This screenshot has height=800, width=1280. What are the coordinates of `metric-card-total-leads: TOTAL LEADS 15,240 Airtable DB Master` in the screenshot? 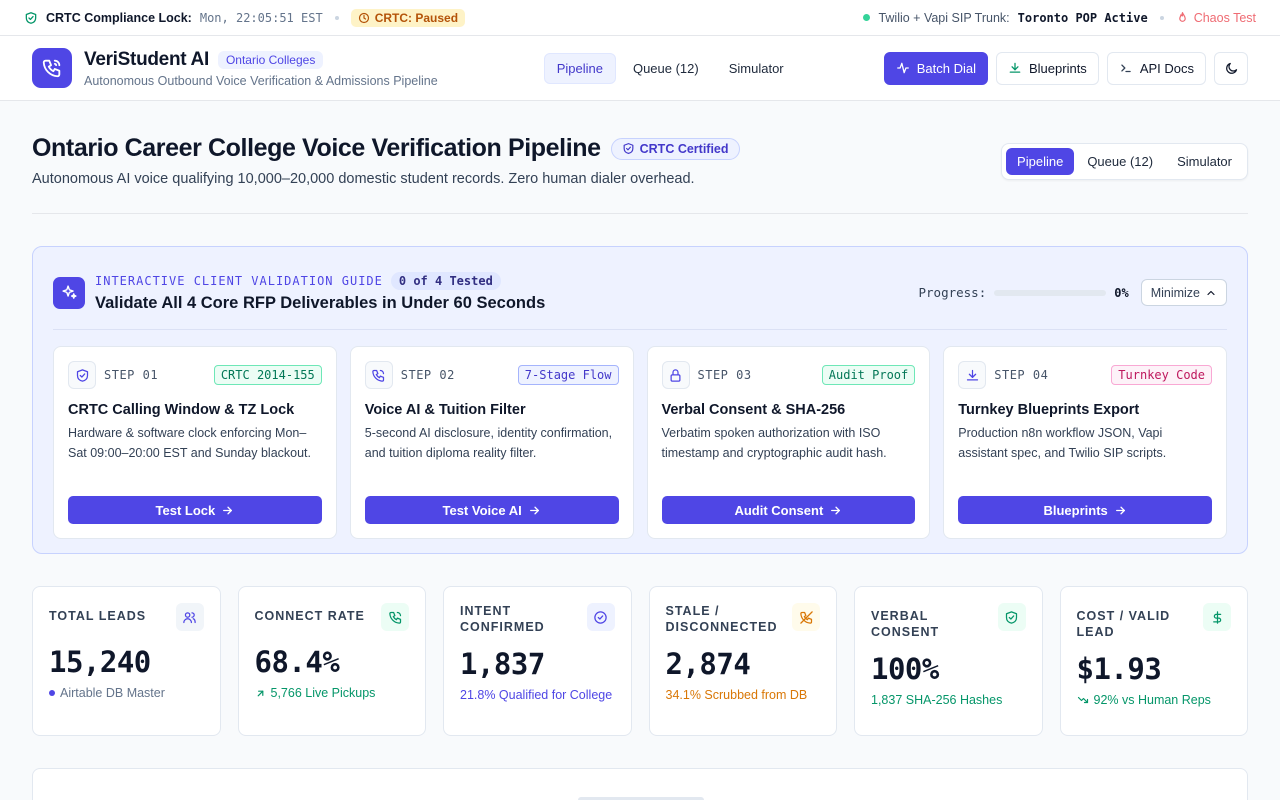 It's located at (126, 661).